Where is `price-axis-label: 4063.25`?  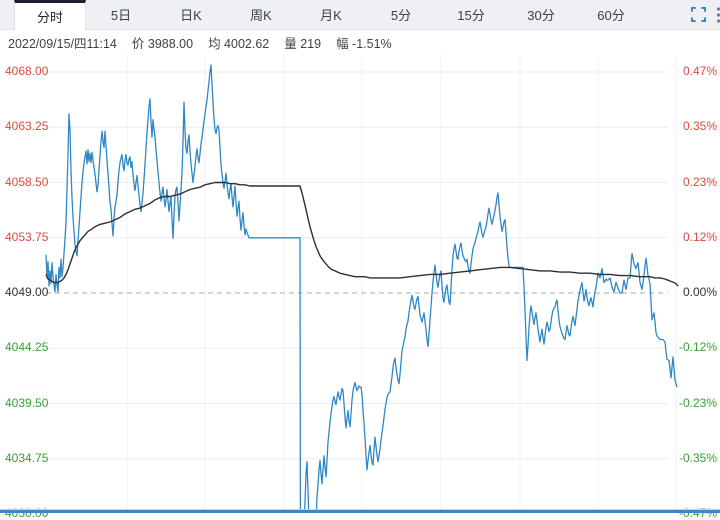
price-axis-label: 4063.25 is located at coordinates (27, 126).